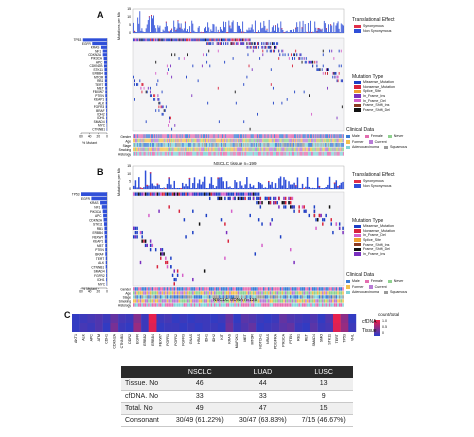  Describe the element at coordinates (238, 84) in the screenshot. I see `oncoprint-grid` at that location.